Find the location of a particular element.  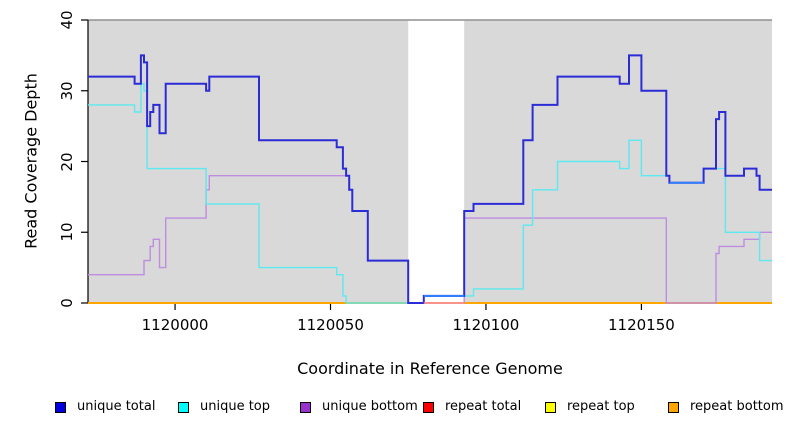

legend-item-repeat-bottom: repeat bottom is located at coordinates (726, 407).